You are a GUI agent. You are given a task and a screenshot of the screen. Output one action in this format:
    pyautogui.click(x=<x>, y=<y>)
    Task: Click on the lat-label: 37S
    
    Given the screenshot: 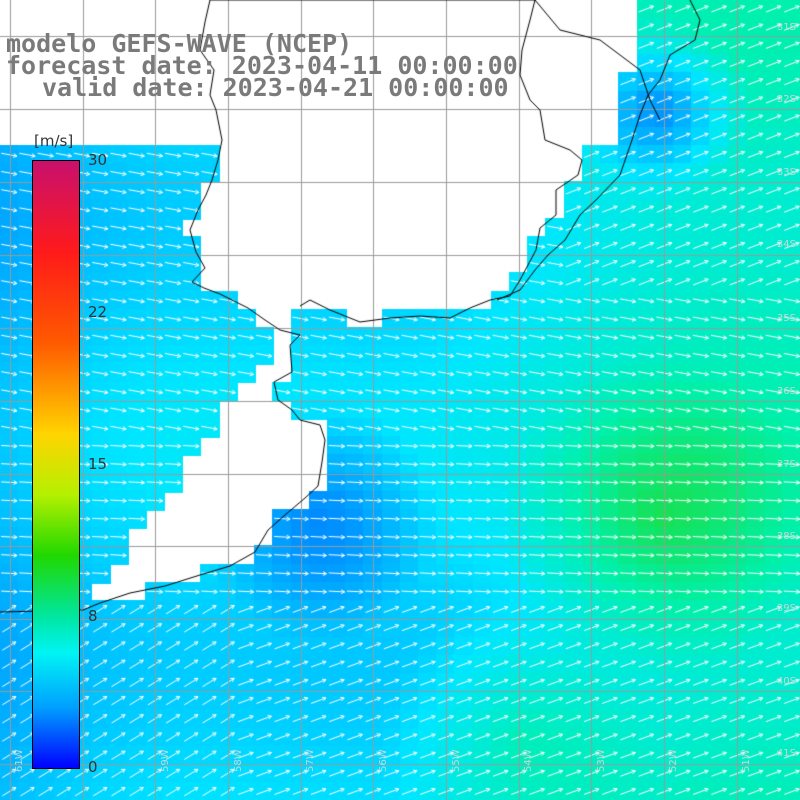 What is the action you would take?
    pyautogui.click(x=786, y=464)
    